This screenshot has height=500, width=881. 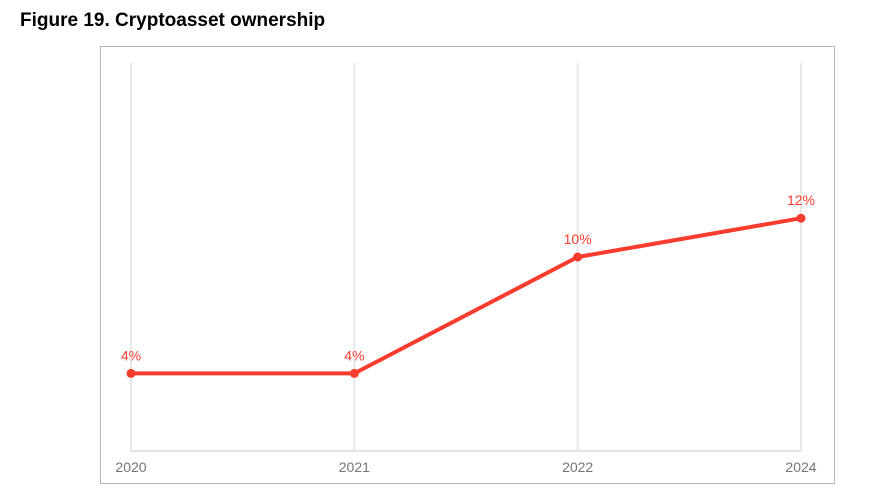 I want to click on figure-title: Figure 19. Cryptoasset ownership, so click(x=173, y=20).